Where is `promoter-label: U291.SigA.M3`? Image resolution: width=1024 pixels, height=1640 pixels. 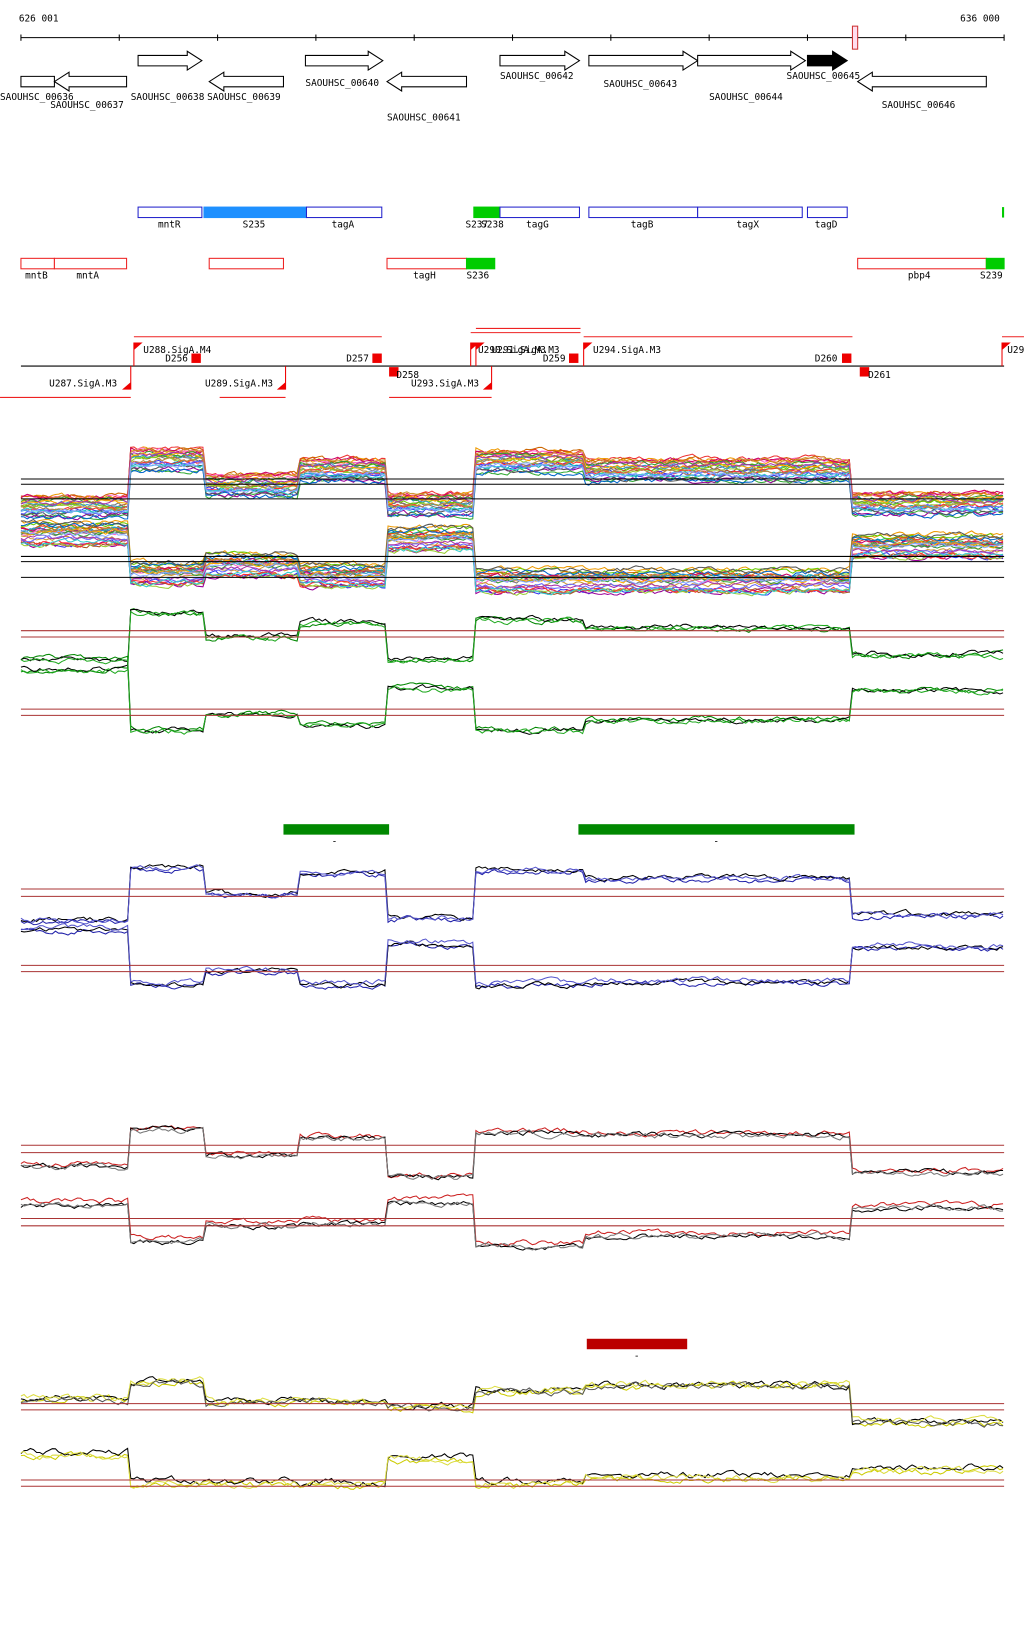 promoter-label: U291.SigA.M3 is located at coordinates (526, 350).